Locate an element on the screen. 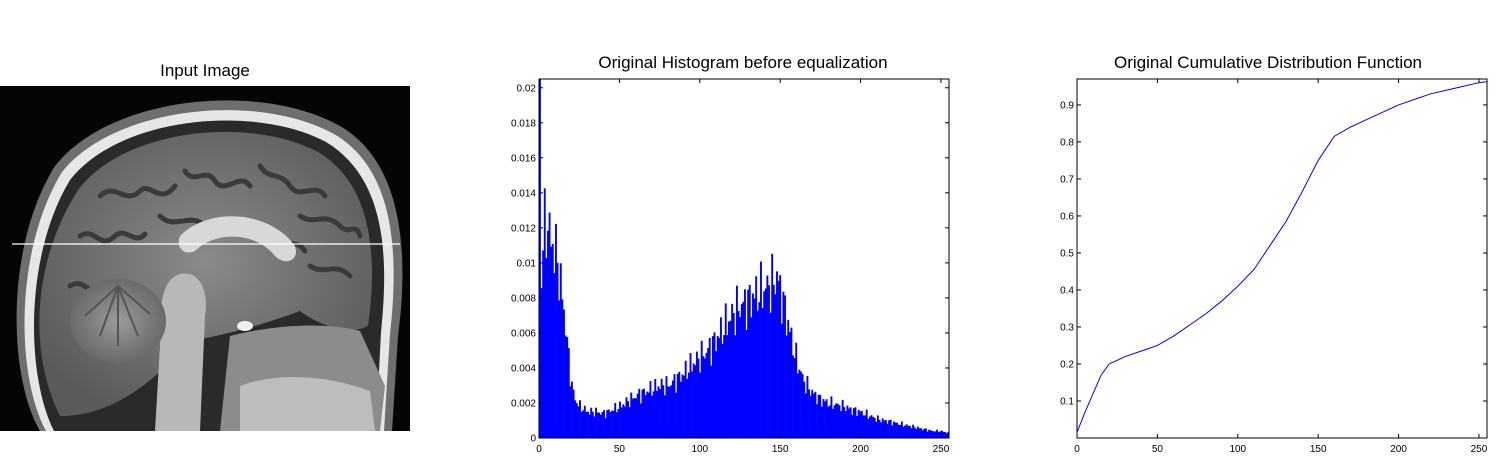 Image resolution: width=1498 pixels, height=461 pixels. y-tick-label: 0.2 is located at coordinates (1067, 364).